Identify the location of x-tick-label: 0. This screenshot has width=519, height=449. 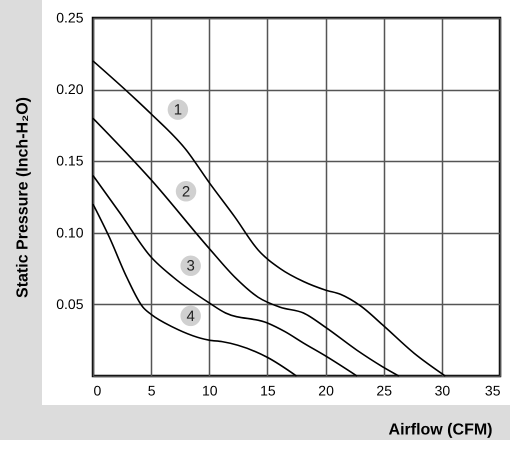
(98, 390).